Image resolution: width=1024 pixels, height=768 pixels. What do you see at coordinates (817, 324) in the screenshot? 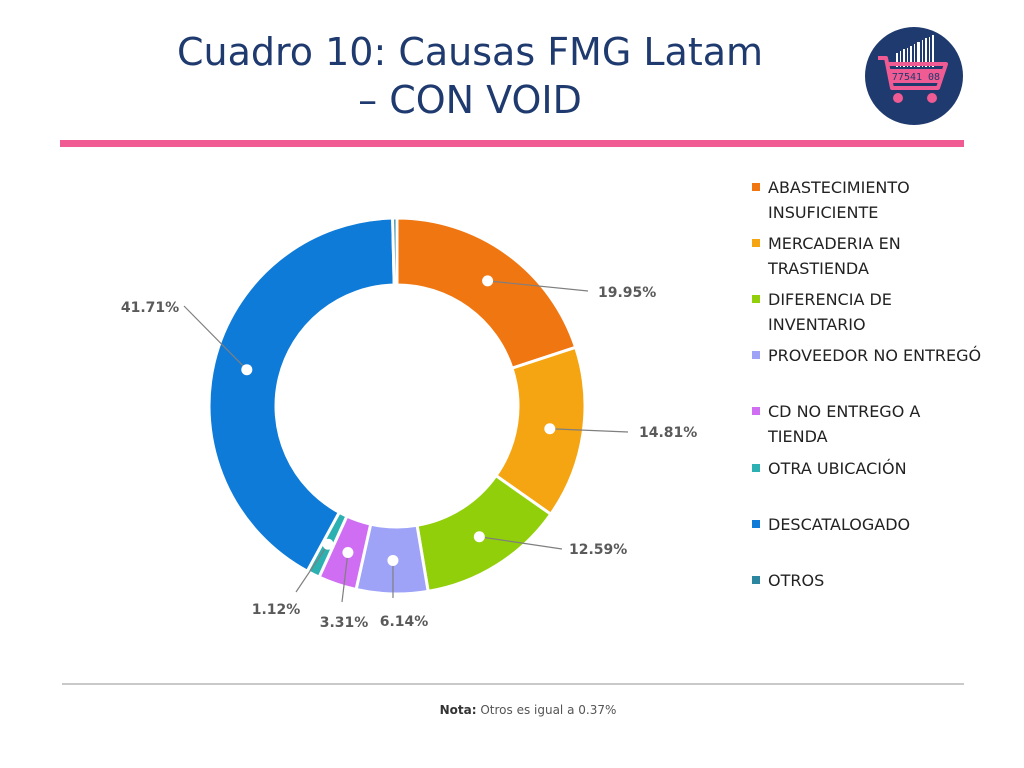
I see `legend-label: INVENTARIO` at bounding box center [817, 324].